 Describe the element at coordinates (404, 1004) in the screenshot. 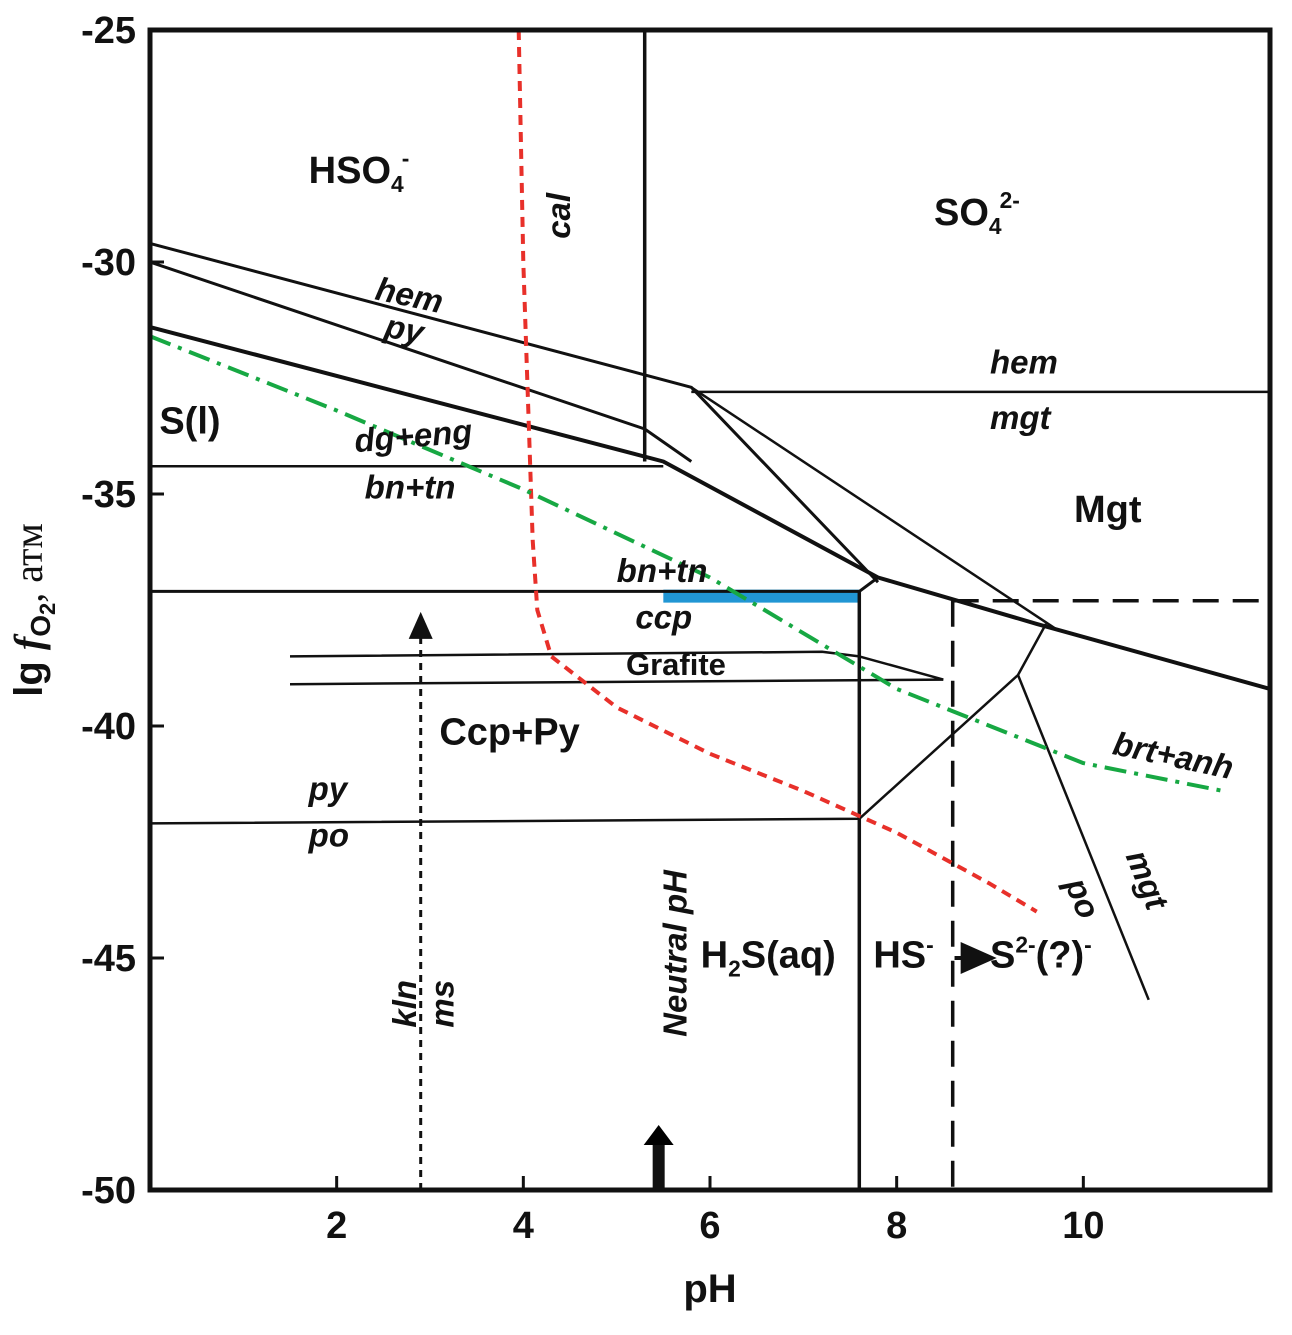

I see `label-kln-label: kln` at that location.